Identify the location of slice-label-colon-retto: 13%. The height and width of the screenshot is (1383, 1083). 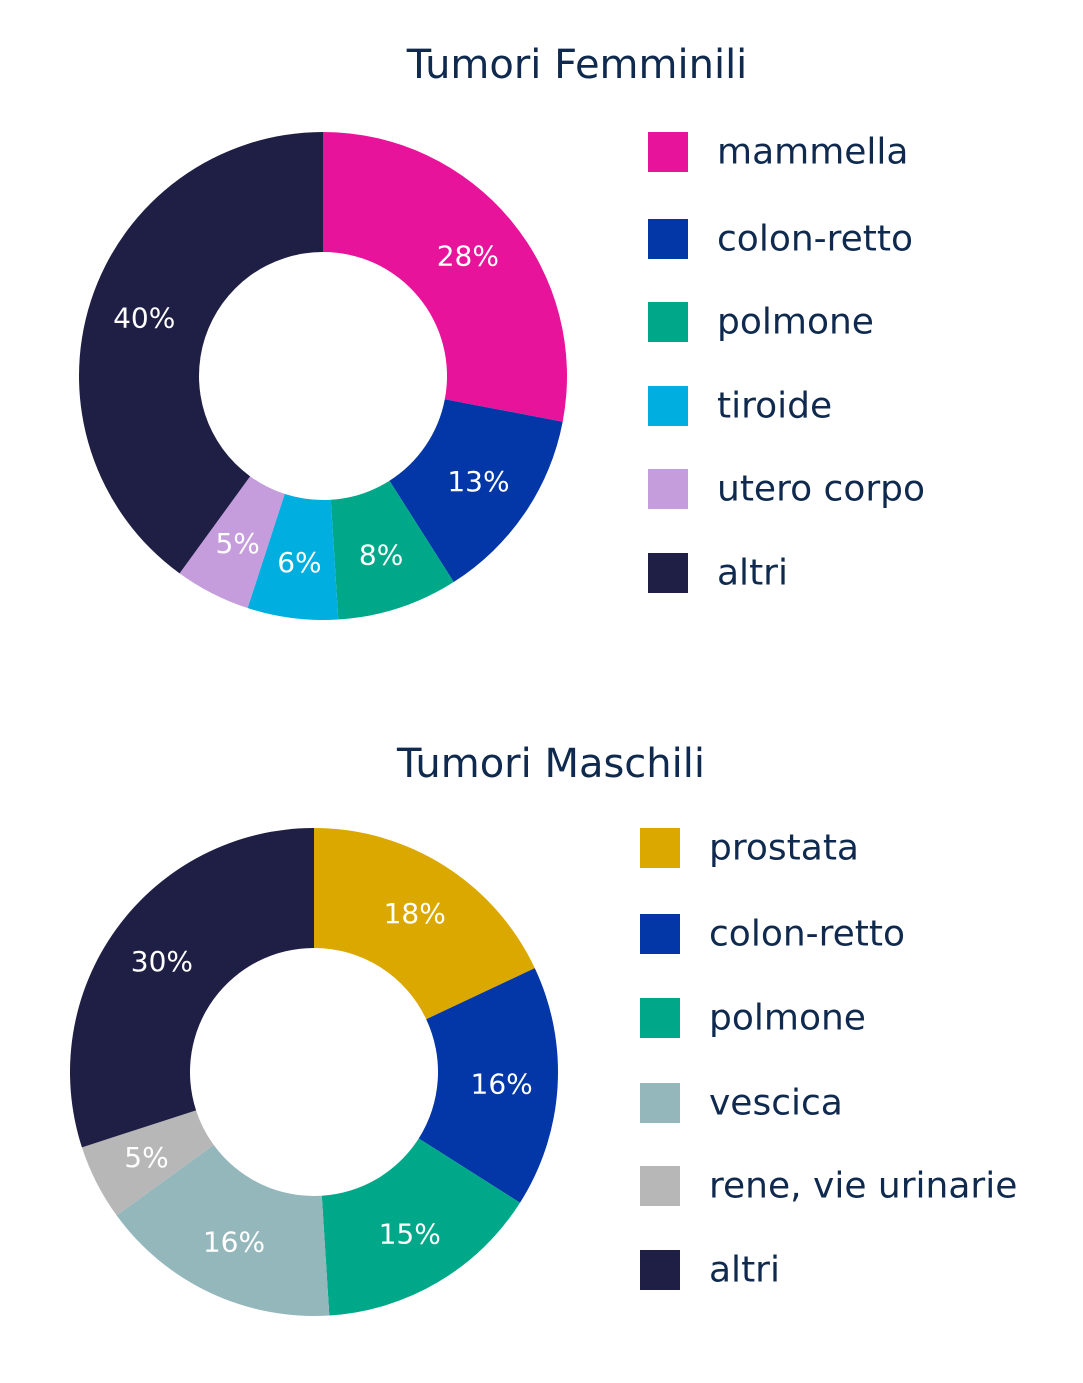
(478, 481).